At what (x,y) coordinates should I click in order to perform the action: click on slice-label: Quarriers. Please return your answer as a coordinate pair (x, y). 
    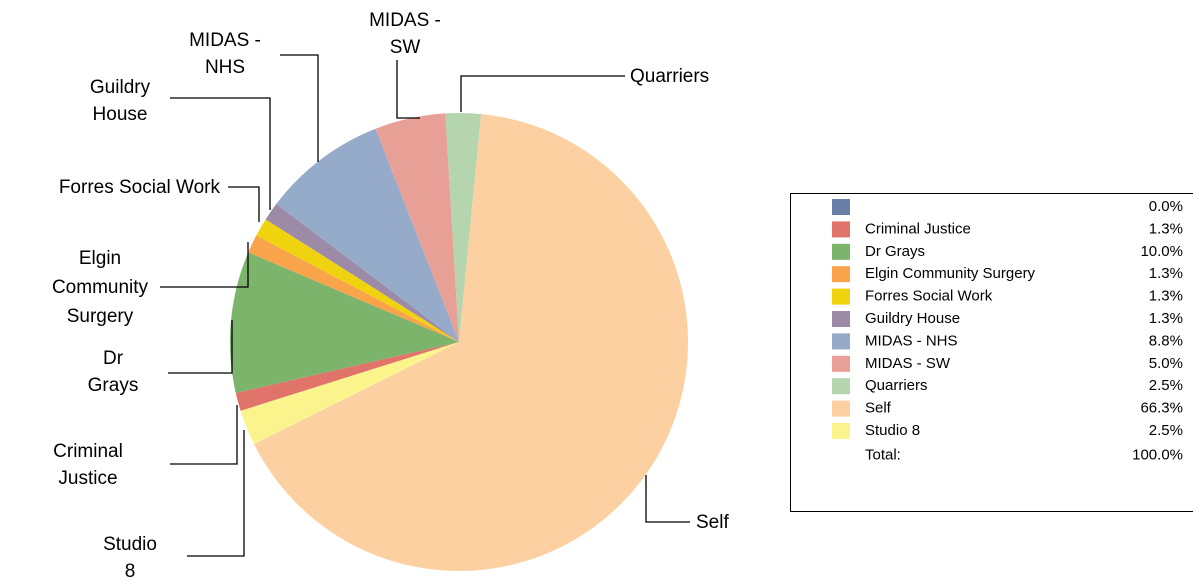
    Looking at the image, I should click on (670, 76).